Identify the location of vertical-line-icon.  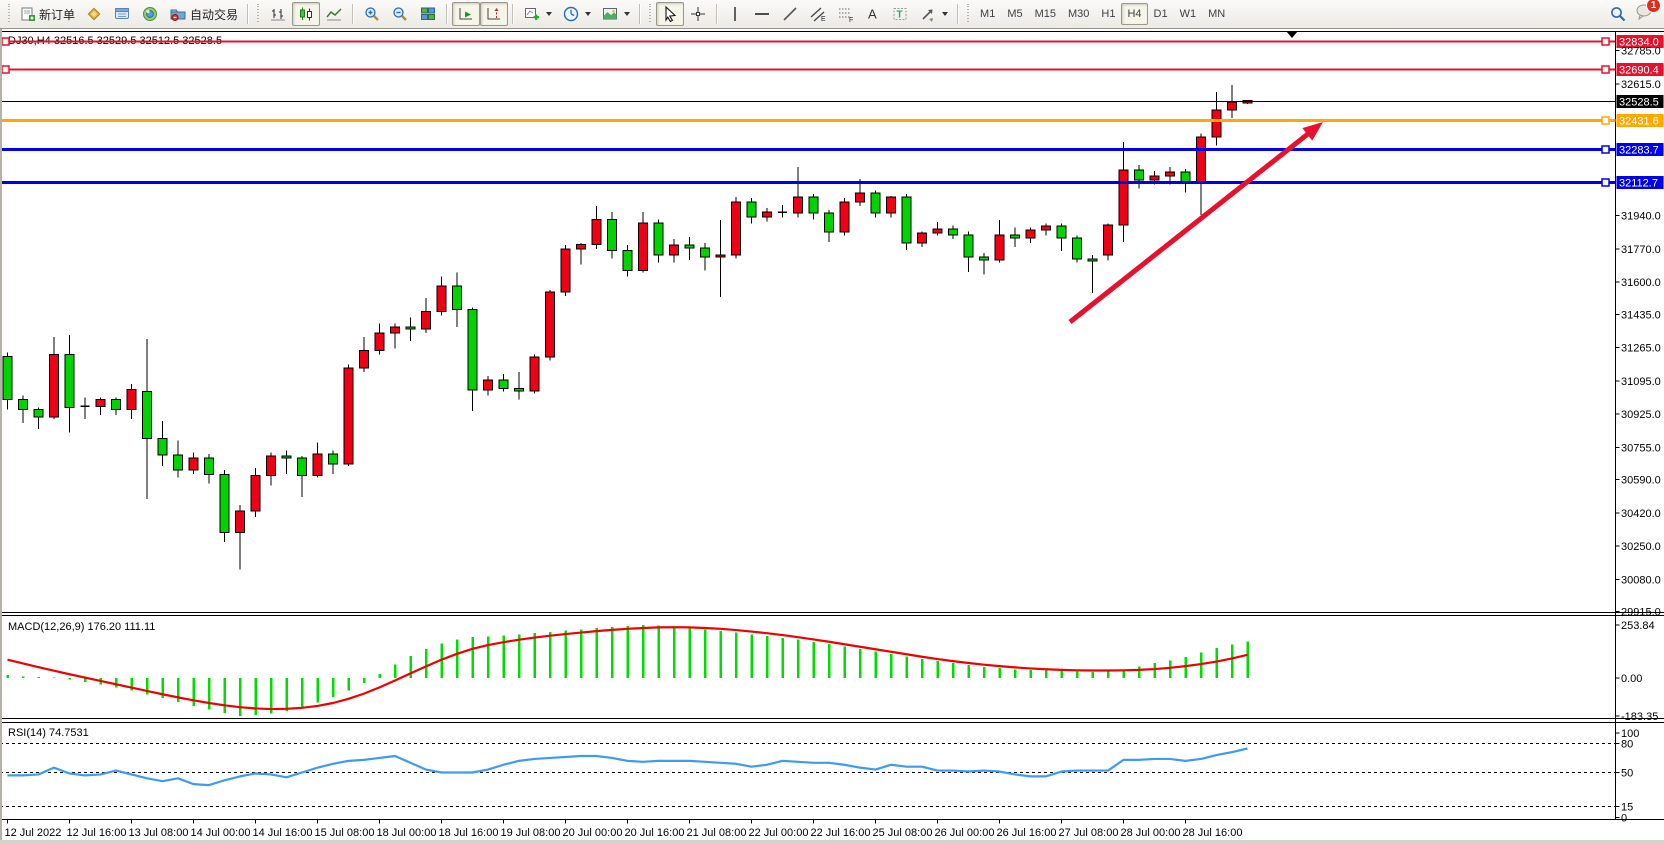
(735, 14).